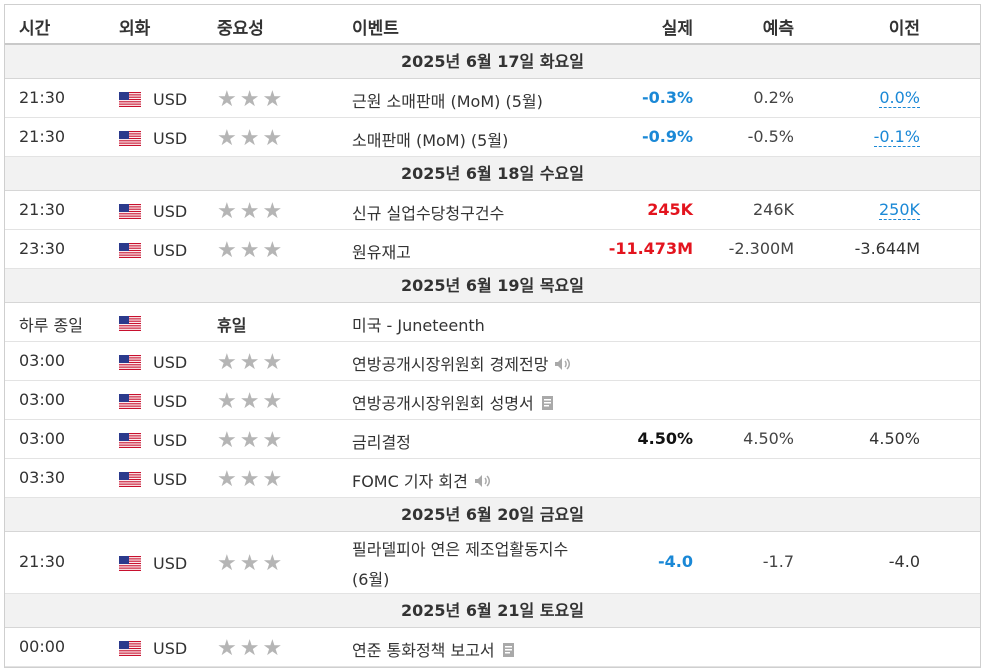  I want to click on col-forecast-header: 예측, so click(778, 29).